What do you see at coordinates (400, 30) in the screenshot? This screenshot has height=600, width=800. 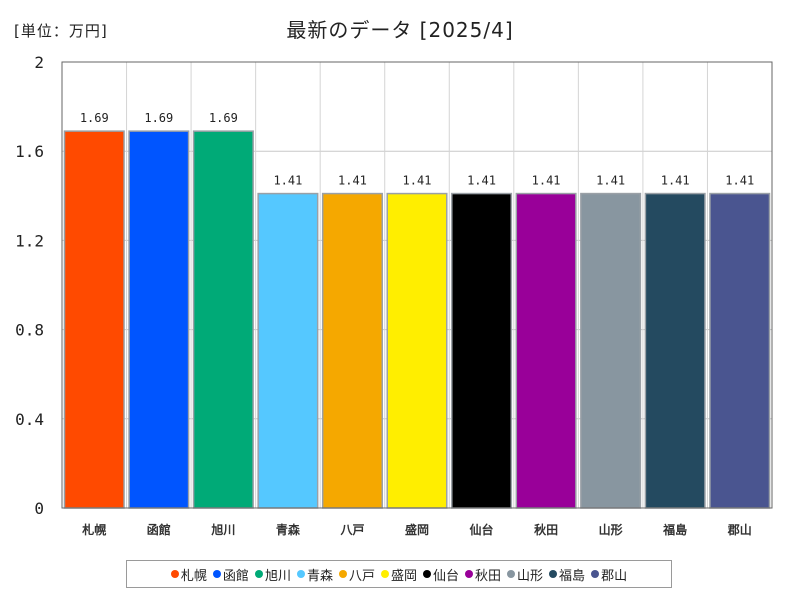 I see `chart-title: 最新のデータ [2025/4]` at bounding box center [400, 30].